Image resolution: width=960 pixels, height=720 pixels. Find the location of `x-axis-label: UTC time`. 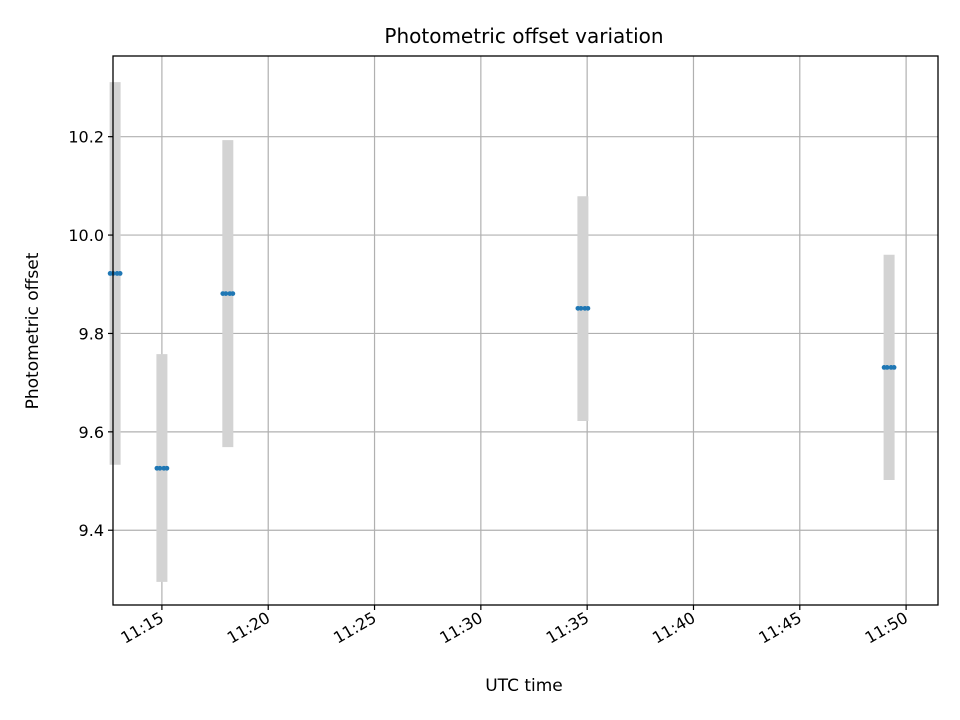

x-axis-label: UTC time is located at coordinates (524, 686).